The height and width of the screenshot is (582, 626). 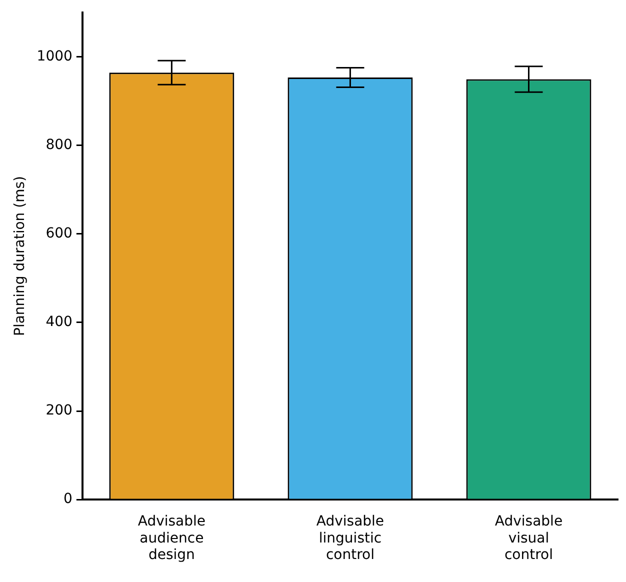 What do you see at coordinates (172, 539) in the screenshot?
I see `x-tick-label: Advisable audience design` at bounding box center [172, 539].